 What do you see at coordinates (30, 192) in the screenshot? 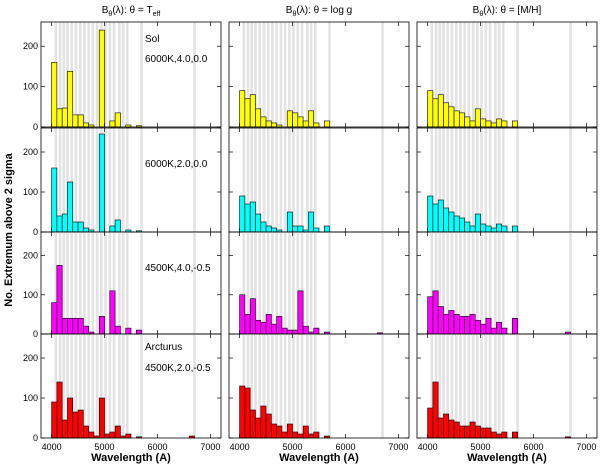
I see `y-tick-label: 100` at bounding box center [30, 192].